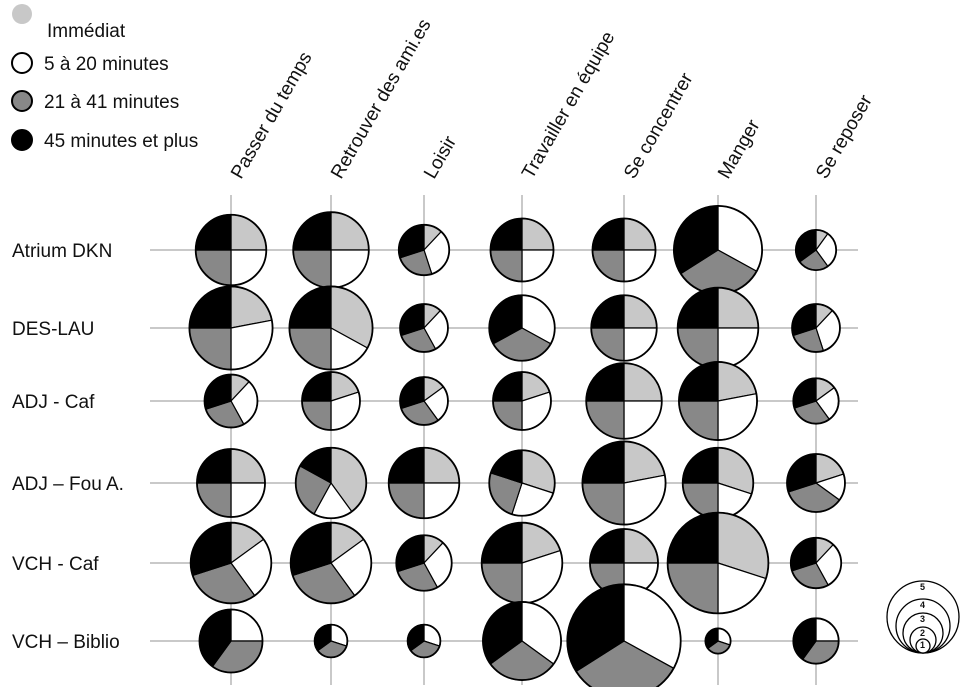 The width and height of the screenshot is (972, 687). What do you see at coordinates (53, 402) in the screenshot?
I see `row-label: ADJ - Caf` at bounding box center [53, 402].